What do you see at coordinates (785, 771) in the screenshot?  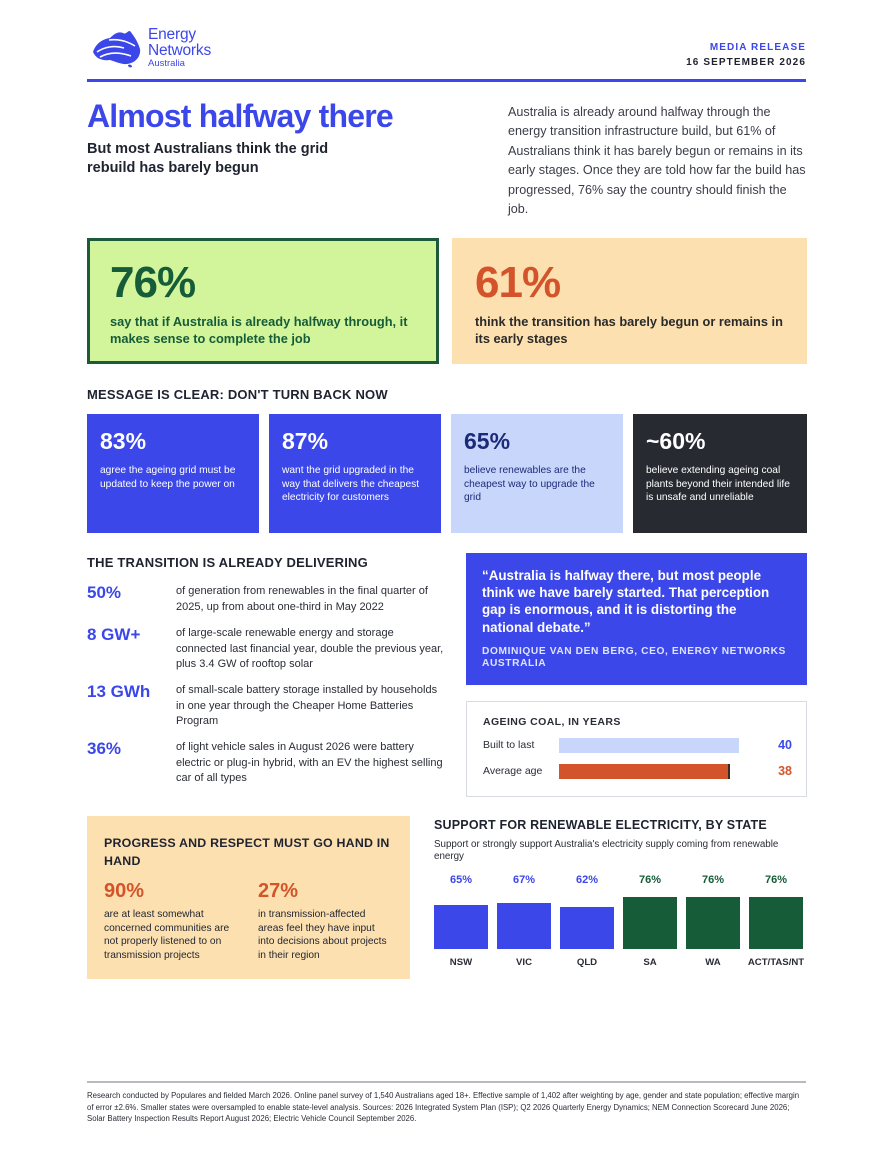 I see `coal-row-value: 38` at bounding box center [785, 771].